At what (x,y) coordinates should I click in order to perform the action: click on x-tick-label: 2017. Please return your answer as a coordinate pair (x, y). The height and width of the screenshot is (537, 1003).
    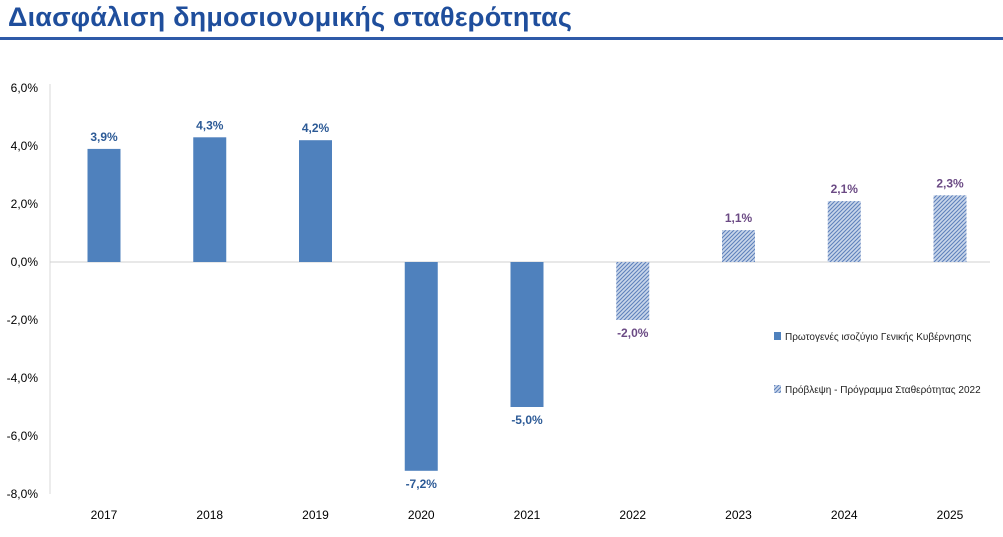
    Looking at the image, I should click on (104, 515).